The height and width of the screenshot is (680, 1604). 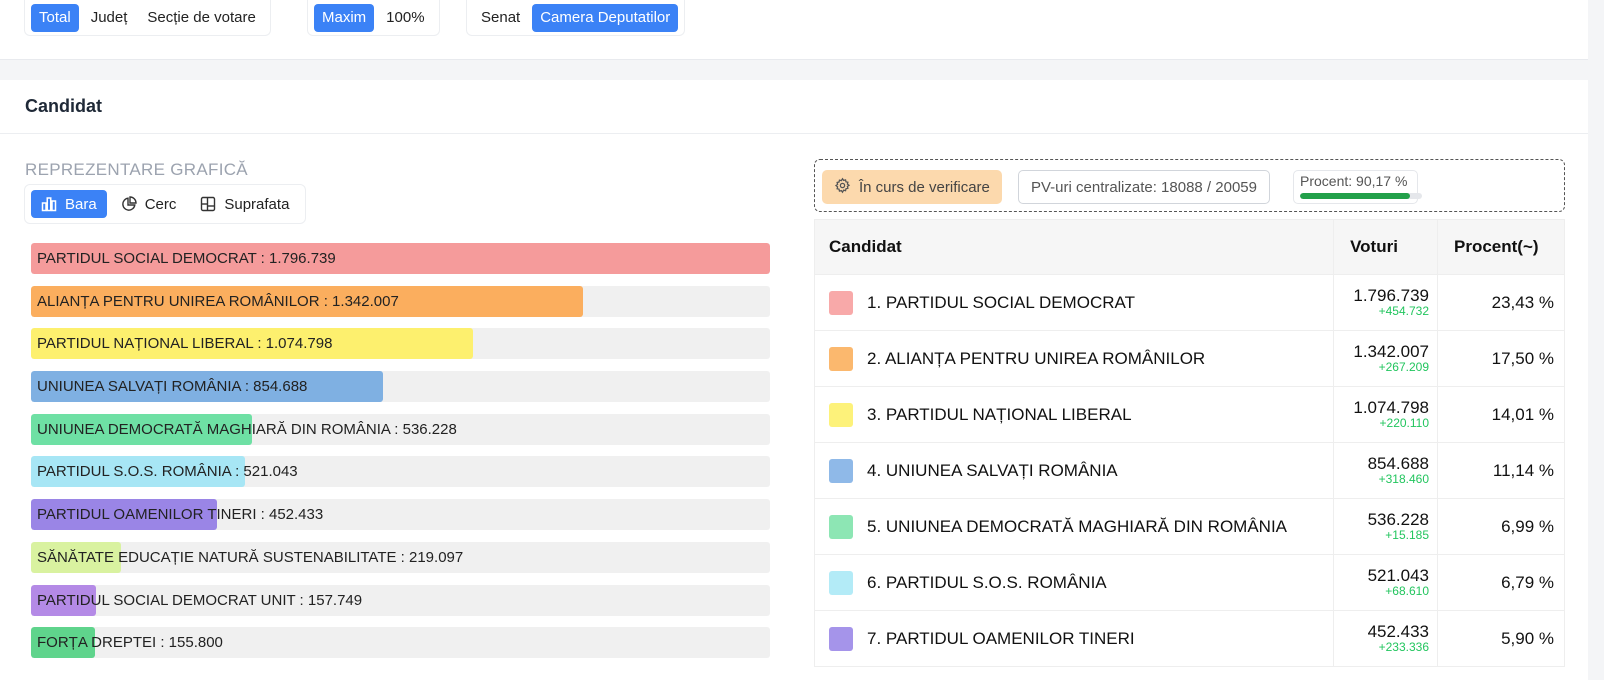 I want to click on scale-selector: Maxim 100%, so click(x=373, y=18).